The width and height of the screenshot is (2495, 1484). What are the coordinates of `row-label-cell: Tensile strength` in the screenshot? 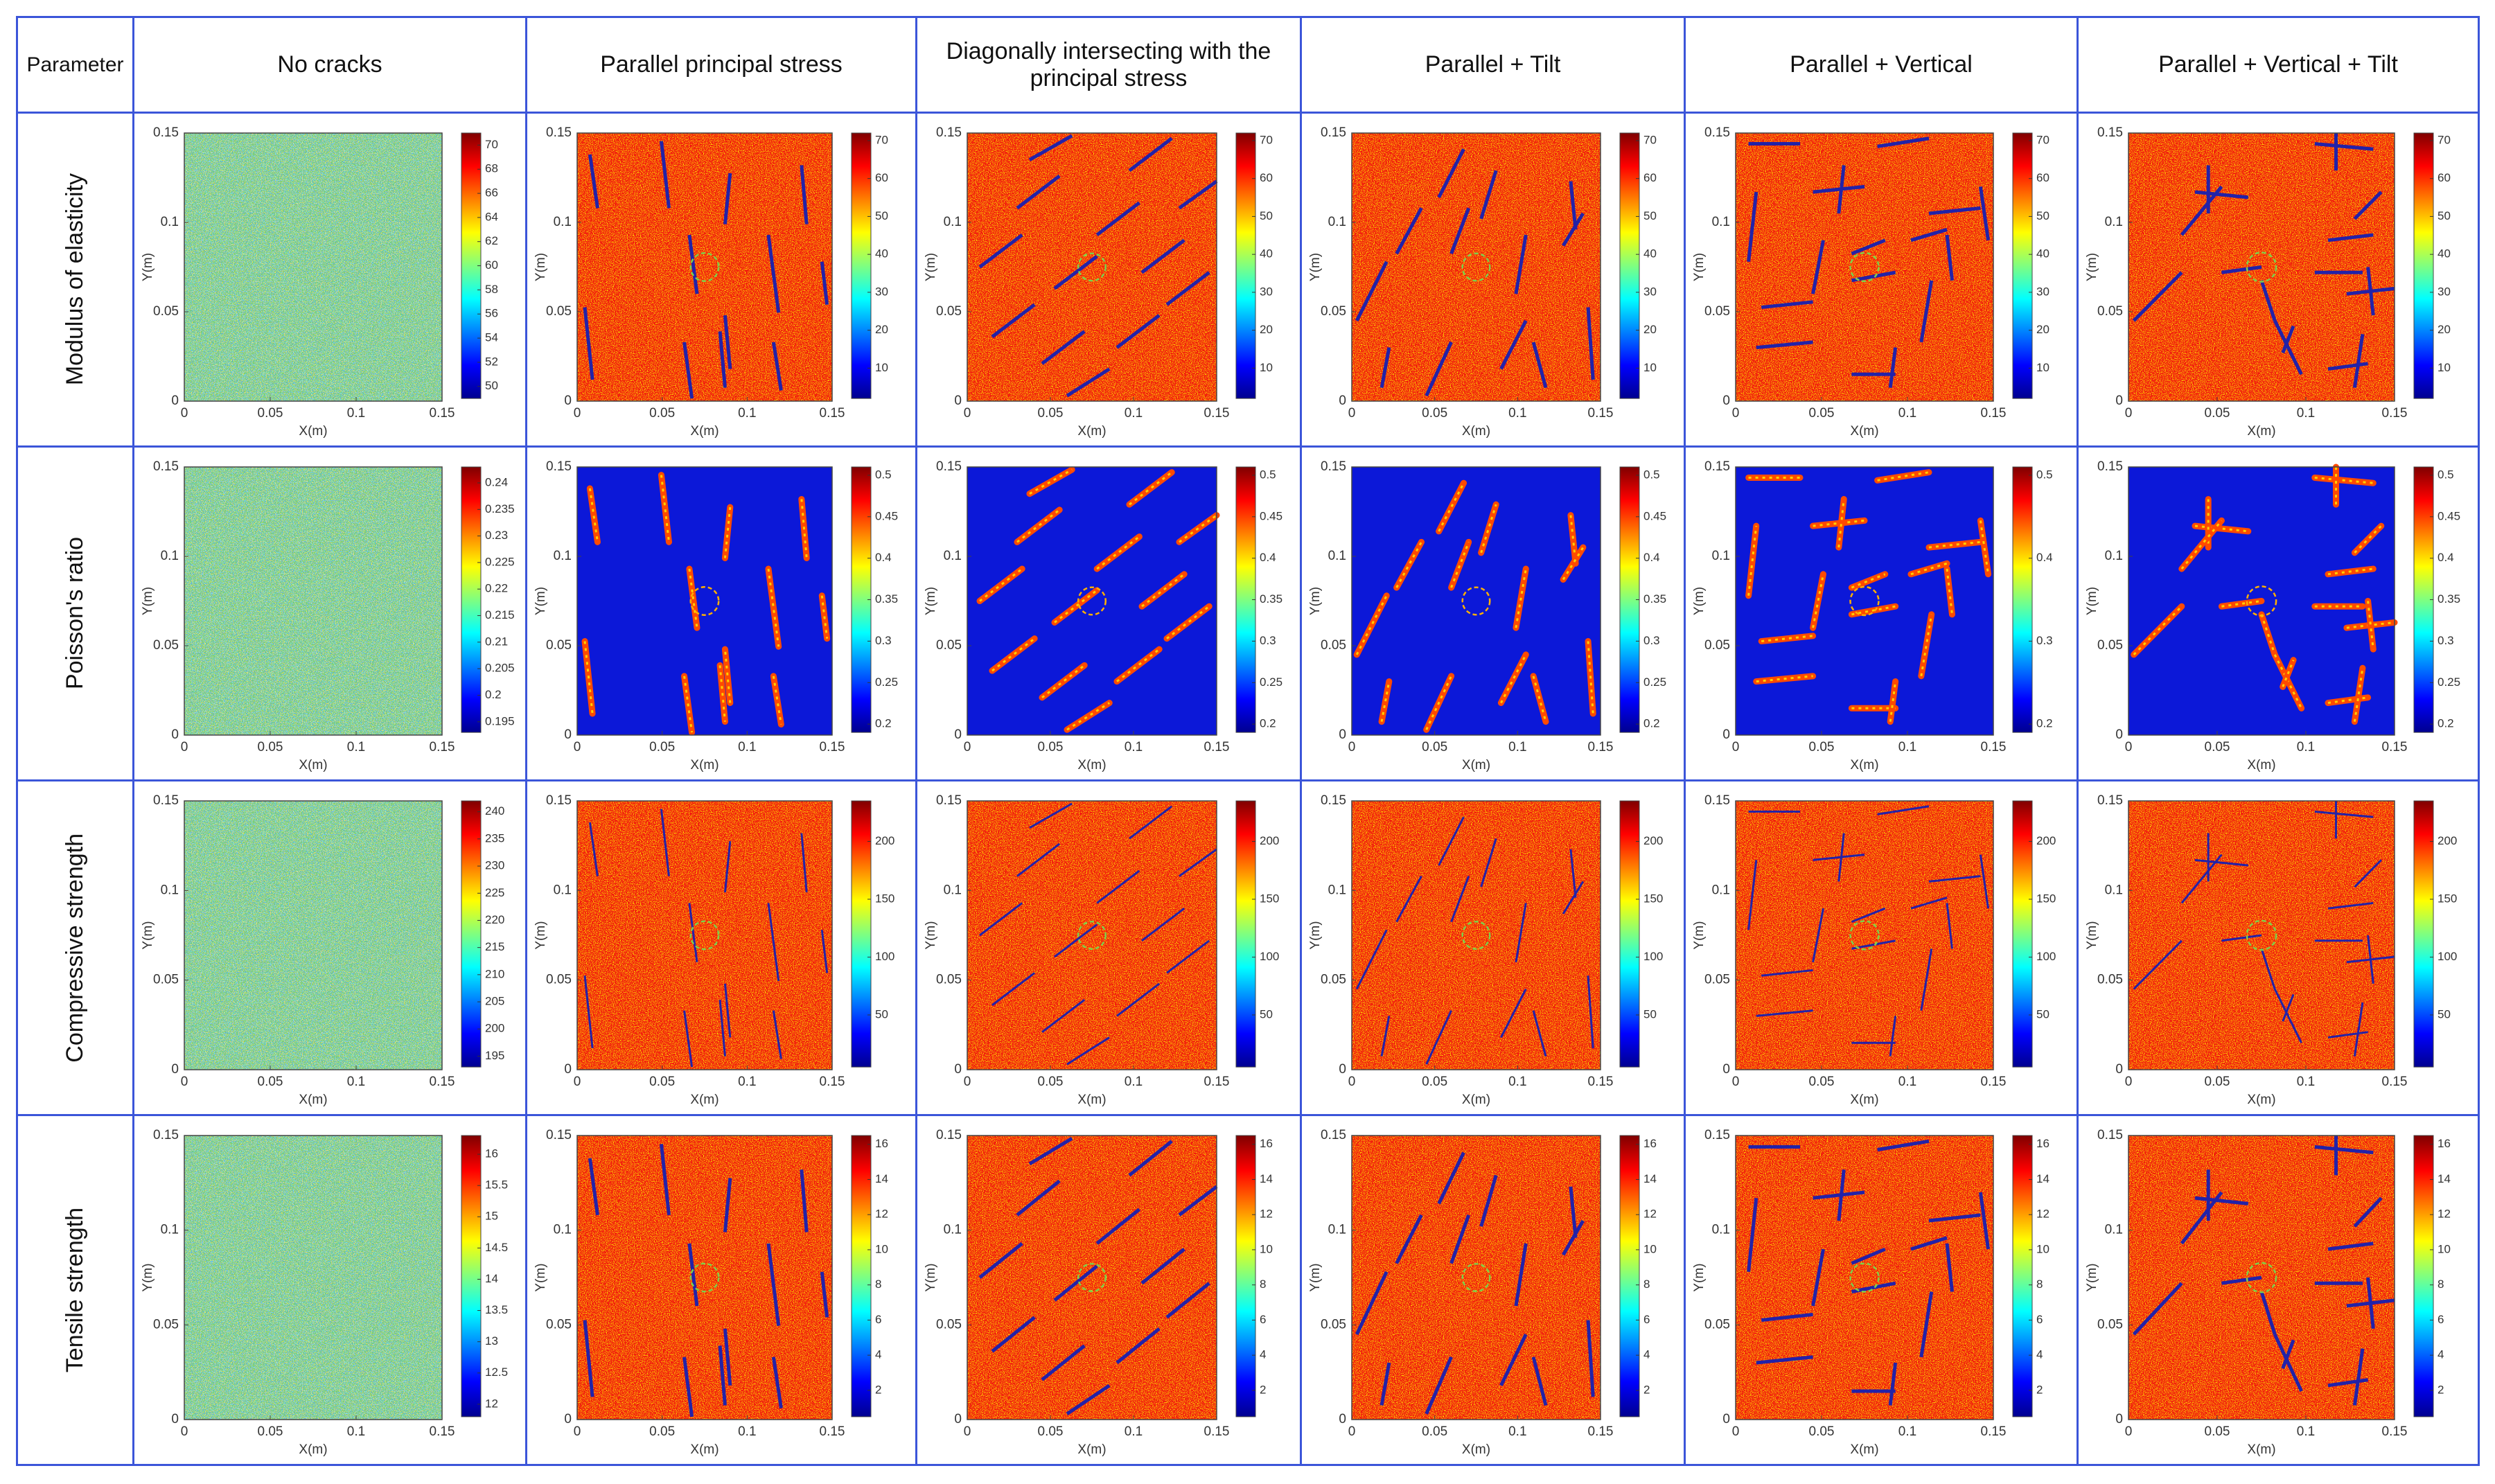 It's located at (75, 1290).